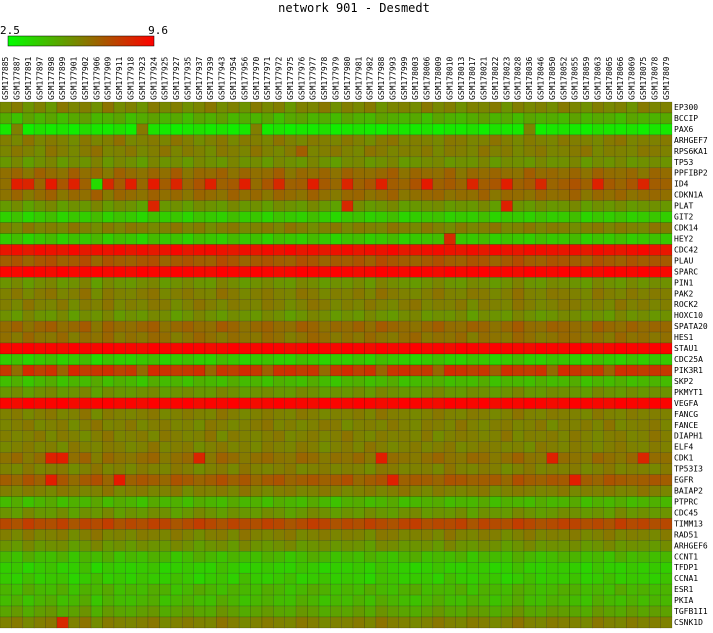 Image resolution: width=713 pixels, height=633 pixels. I want to click on column-label: GSM177898, so click(51, 78).